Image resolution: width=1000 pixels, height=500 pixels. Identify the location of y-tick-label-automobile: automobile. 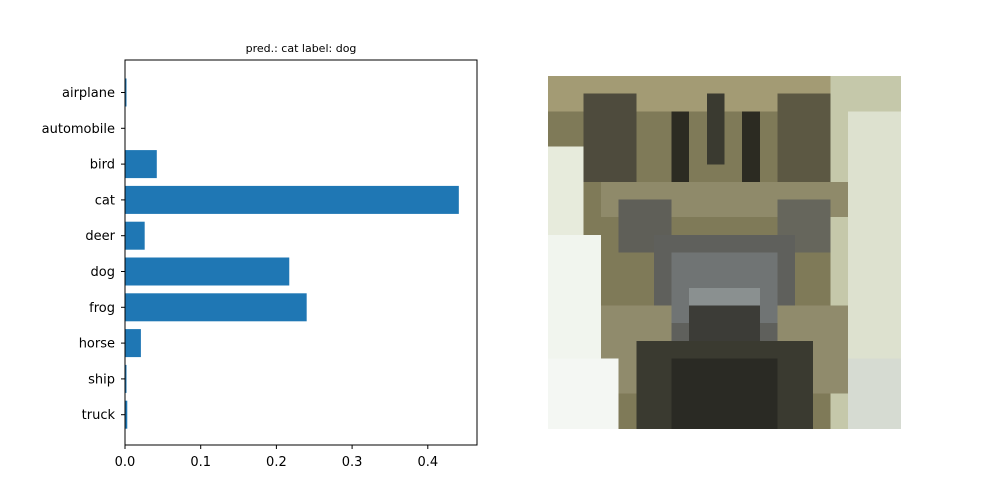
(78, 129).